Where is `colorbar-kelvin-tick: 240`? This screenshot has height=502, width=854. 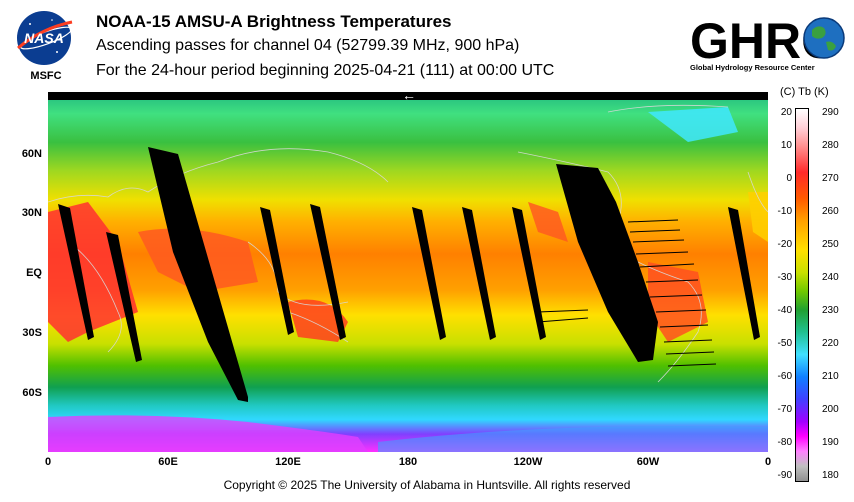
colorbar-kelvin-tick: 240 is located at coordinates (830, 277).